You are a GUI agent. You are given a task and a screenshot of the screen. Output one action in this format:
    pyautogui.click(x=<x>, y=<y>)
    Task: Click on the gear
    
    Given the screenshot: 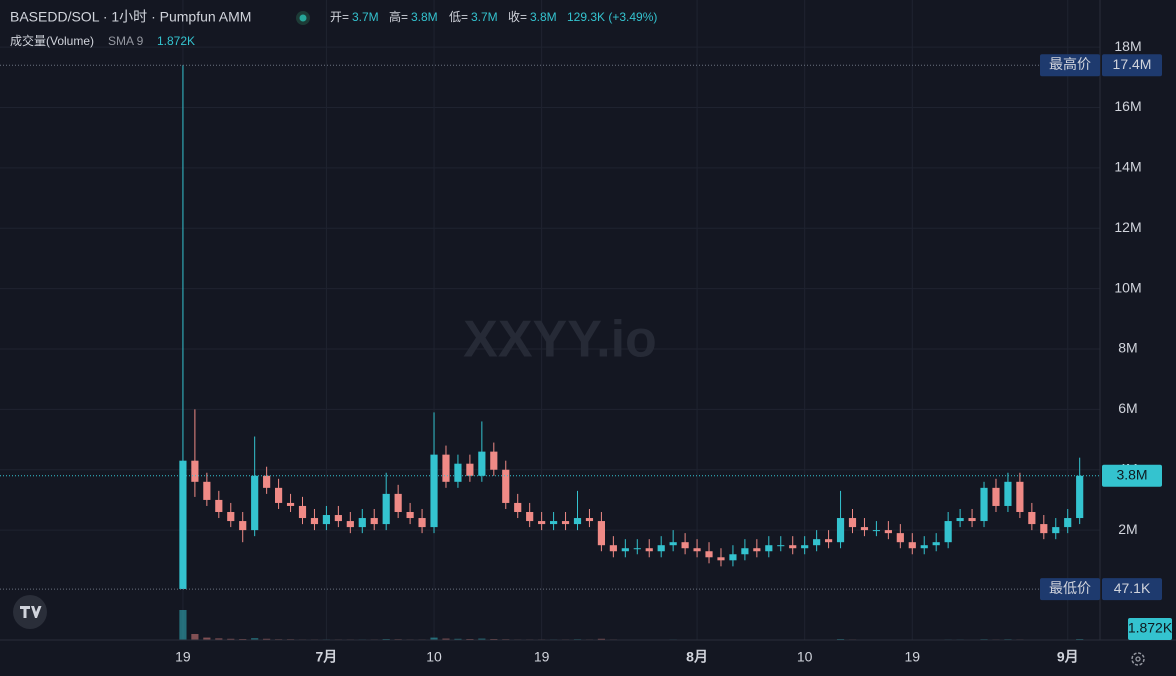 What is the action you would take?
    pyautogui.click(x=1138, y=659)
    